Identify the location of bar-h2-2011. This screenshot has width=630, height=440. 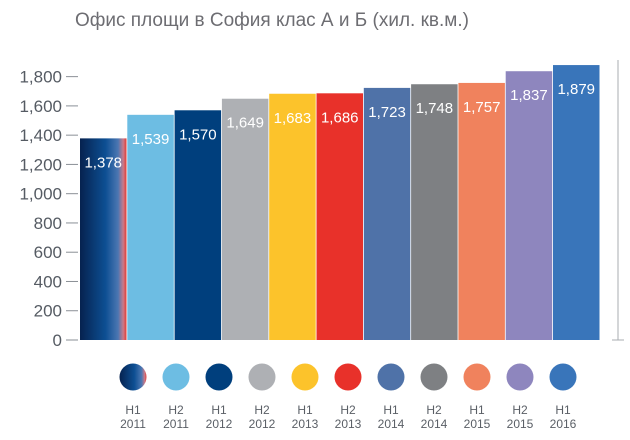
(150, 227).